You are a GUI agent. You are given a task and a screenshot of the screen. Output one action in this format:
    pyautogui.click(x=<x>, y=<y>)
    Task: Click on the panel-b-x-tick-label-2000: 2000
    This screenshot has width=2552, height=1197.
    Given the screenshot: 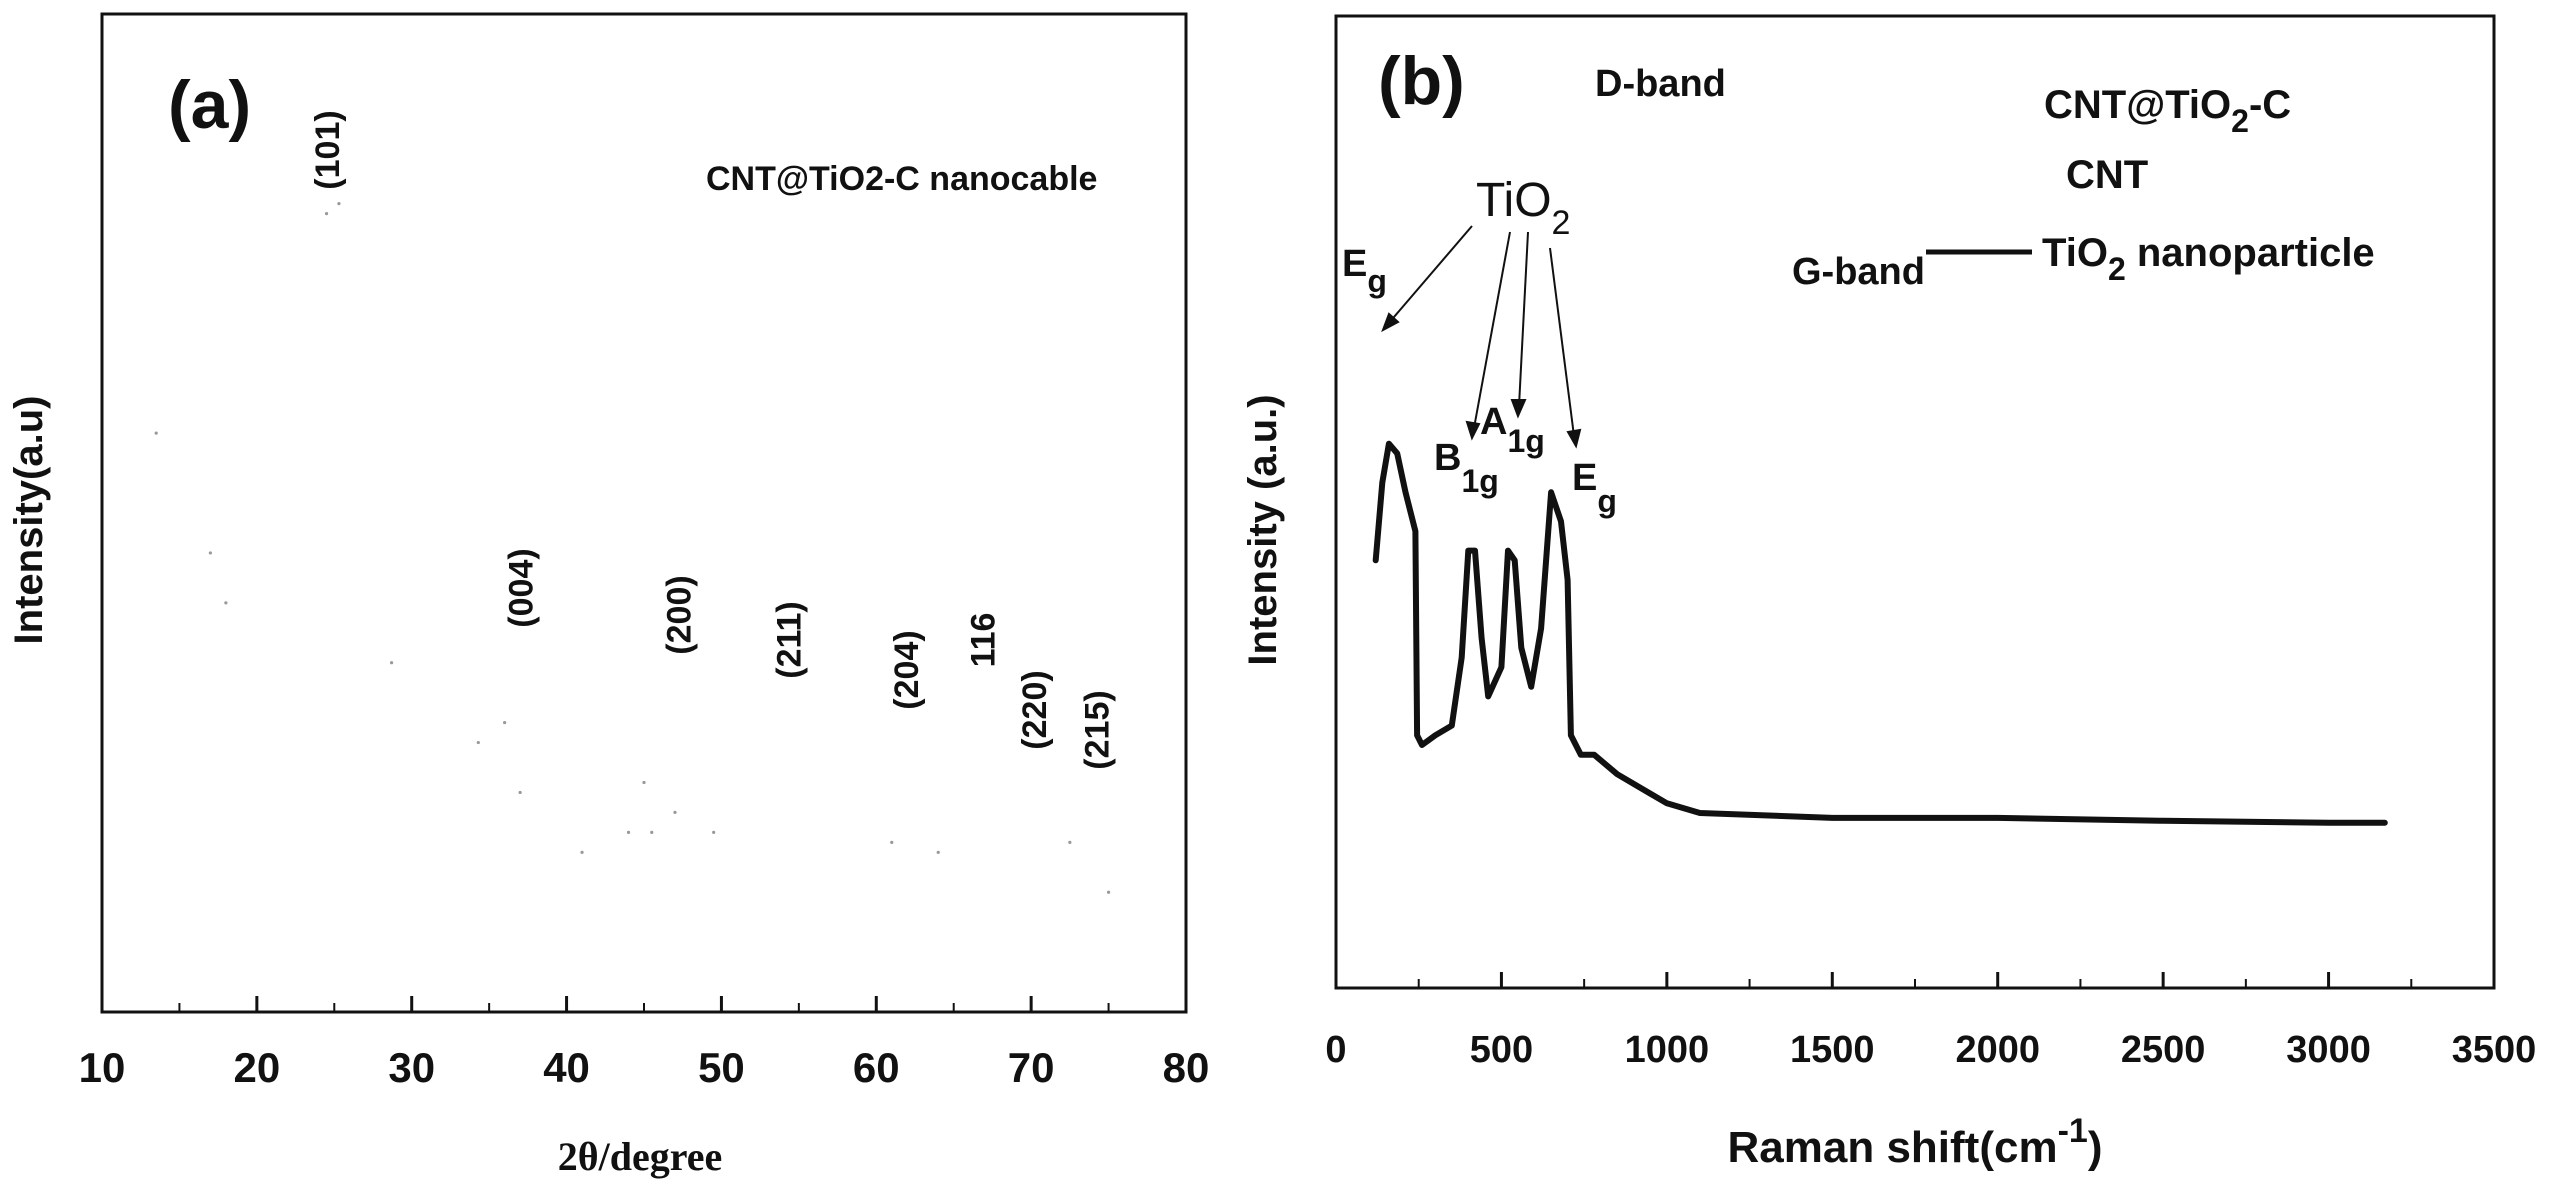 What is the action you would take?
    pyautogui.click(x=1997, y=1050)
    